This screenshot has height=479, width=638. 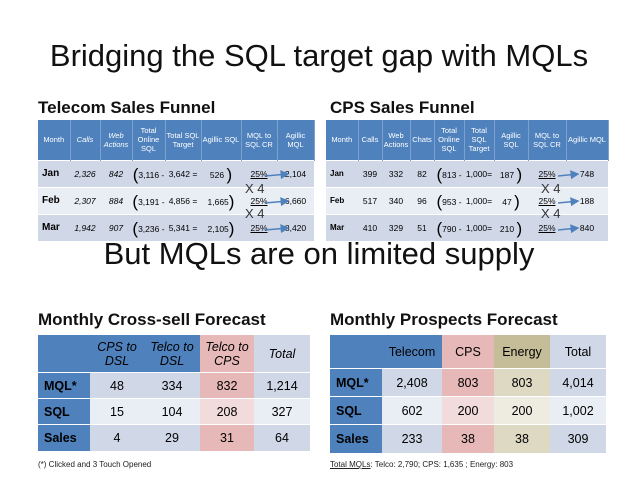 What do you see at coordinates (412, 438) in the screenshot?
I see `table-cell: 233` at bounding box center [412, 438].